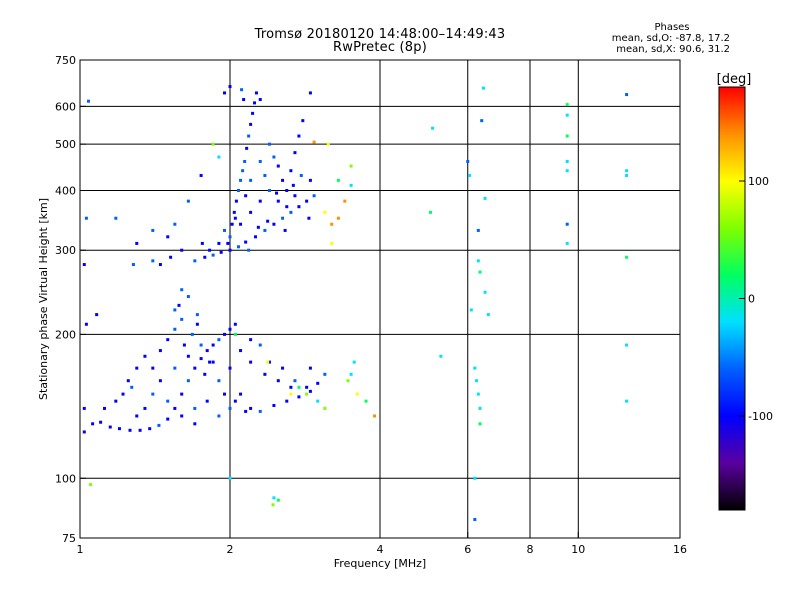 The image size is (800, 600). What do you see at coordinates (530, 549) in the screenshot?
I see `x-tick-label: 8` at bounding box center [530, 549].